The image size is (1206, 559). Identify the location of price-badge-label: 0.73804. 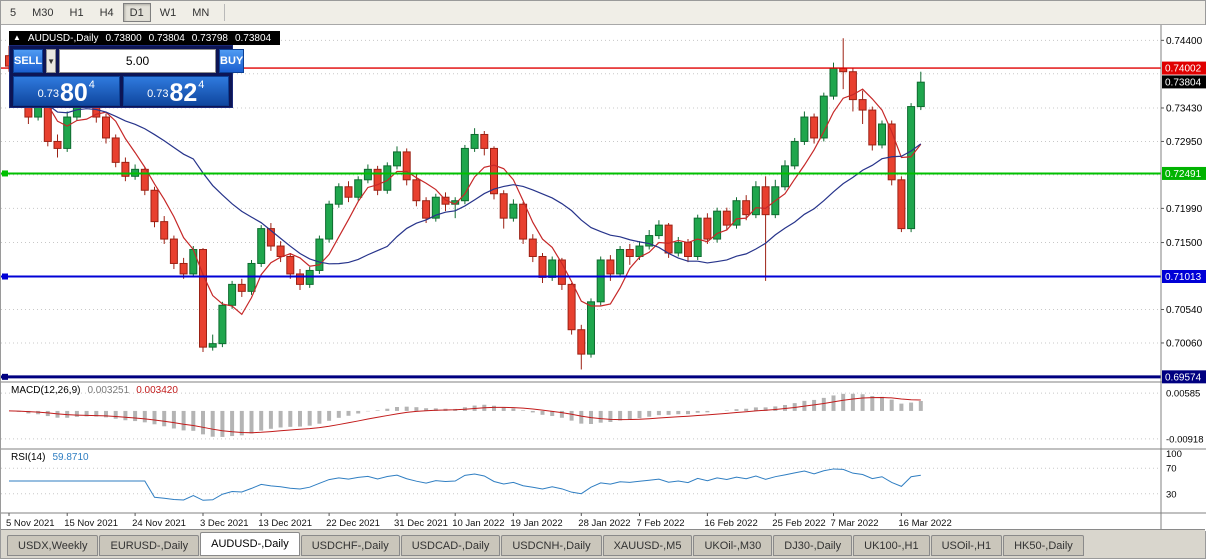
(1183, 82).